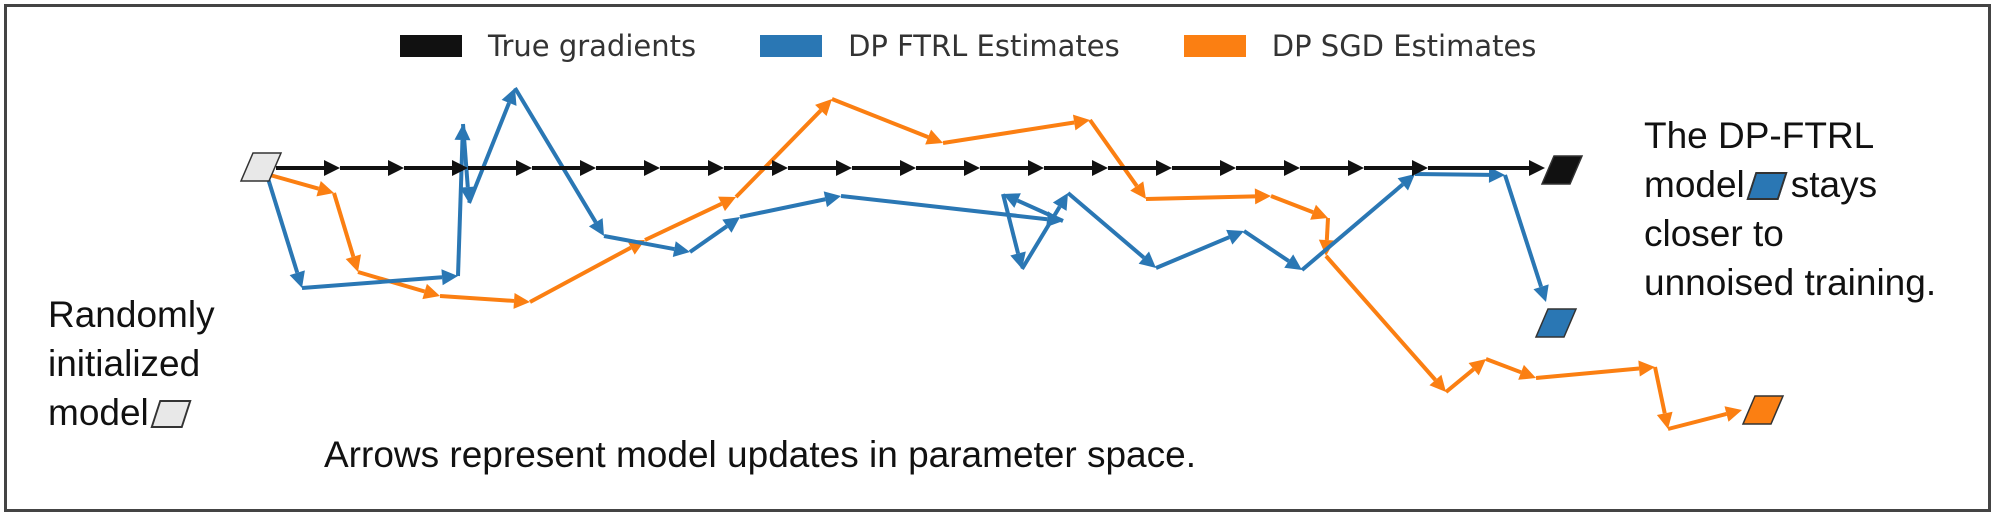 The image size is (1999, 522). What do you see at coordinates (124, 363) in the screenshot?
I see `left-annotation-line2: initialized` at bounding box center [124, 363].